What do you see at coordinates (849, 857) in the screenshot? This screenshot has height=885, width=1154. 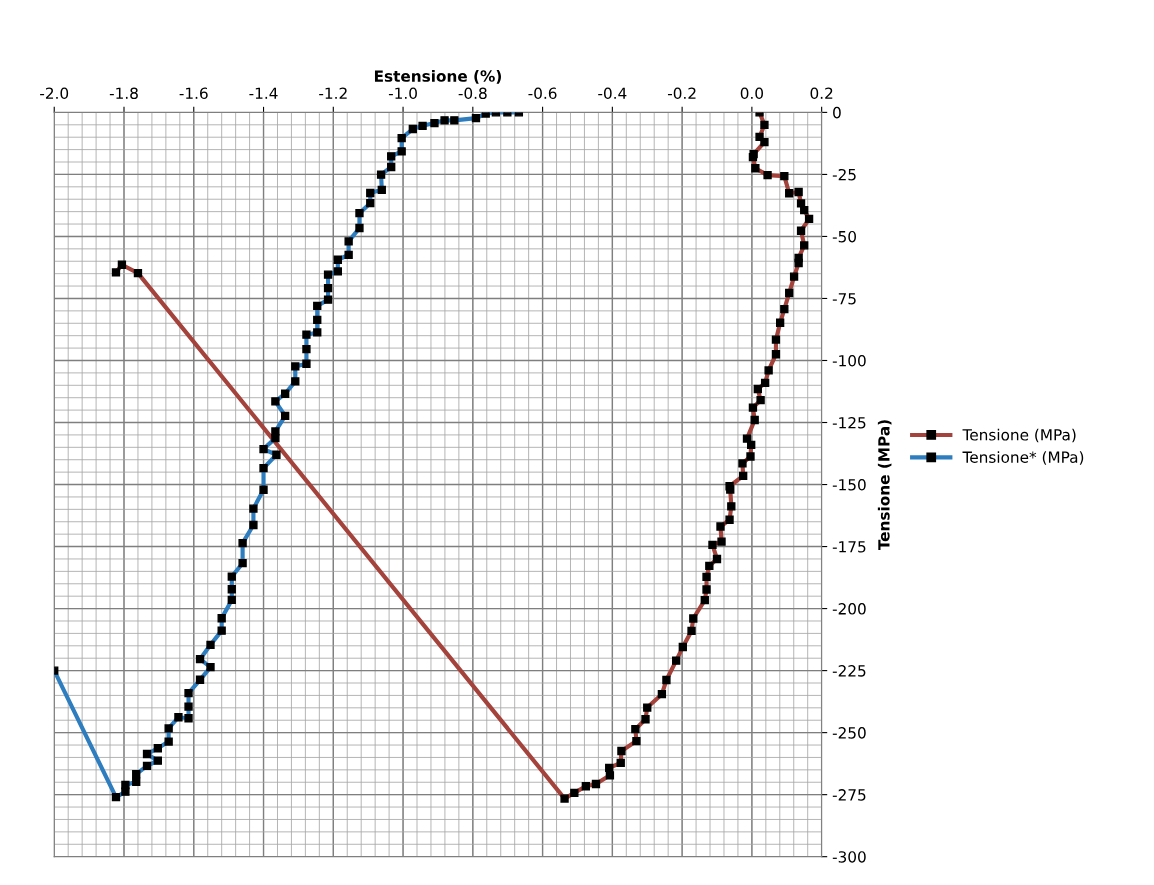 I see `y-tick-label: -300` at bounding box center [849, 857].